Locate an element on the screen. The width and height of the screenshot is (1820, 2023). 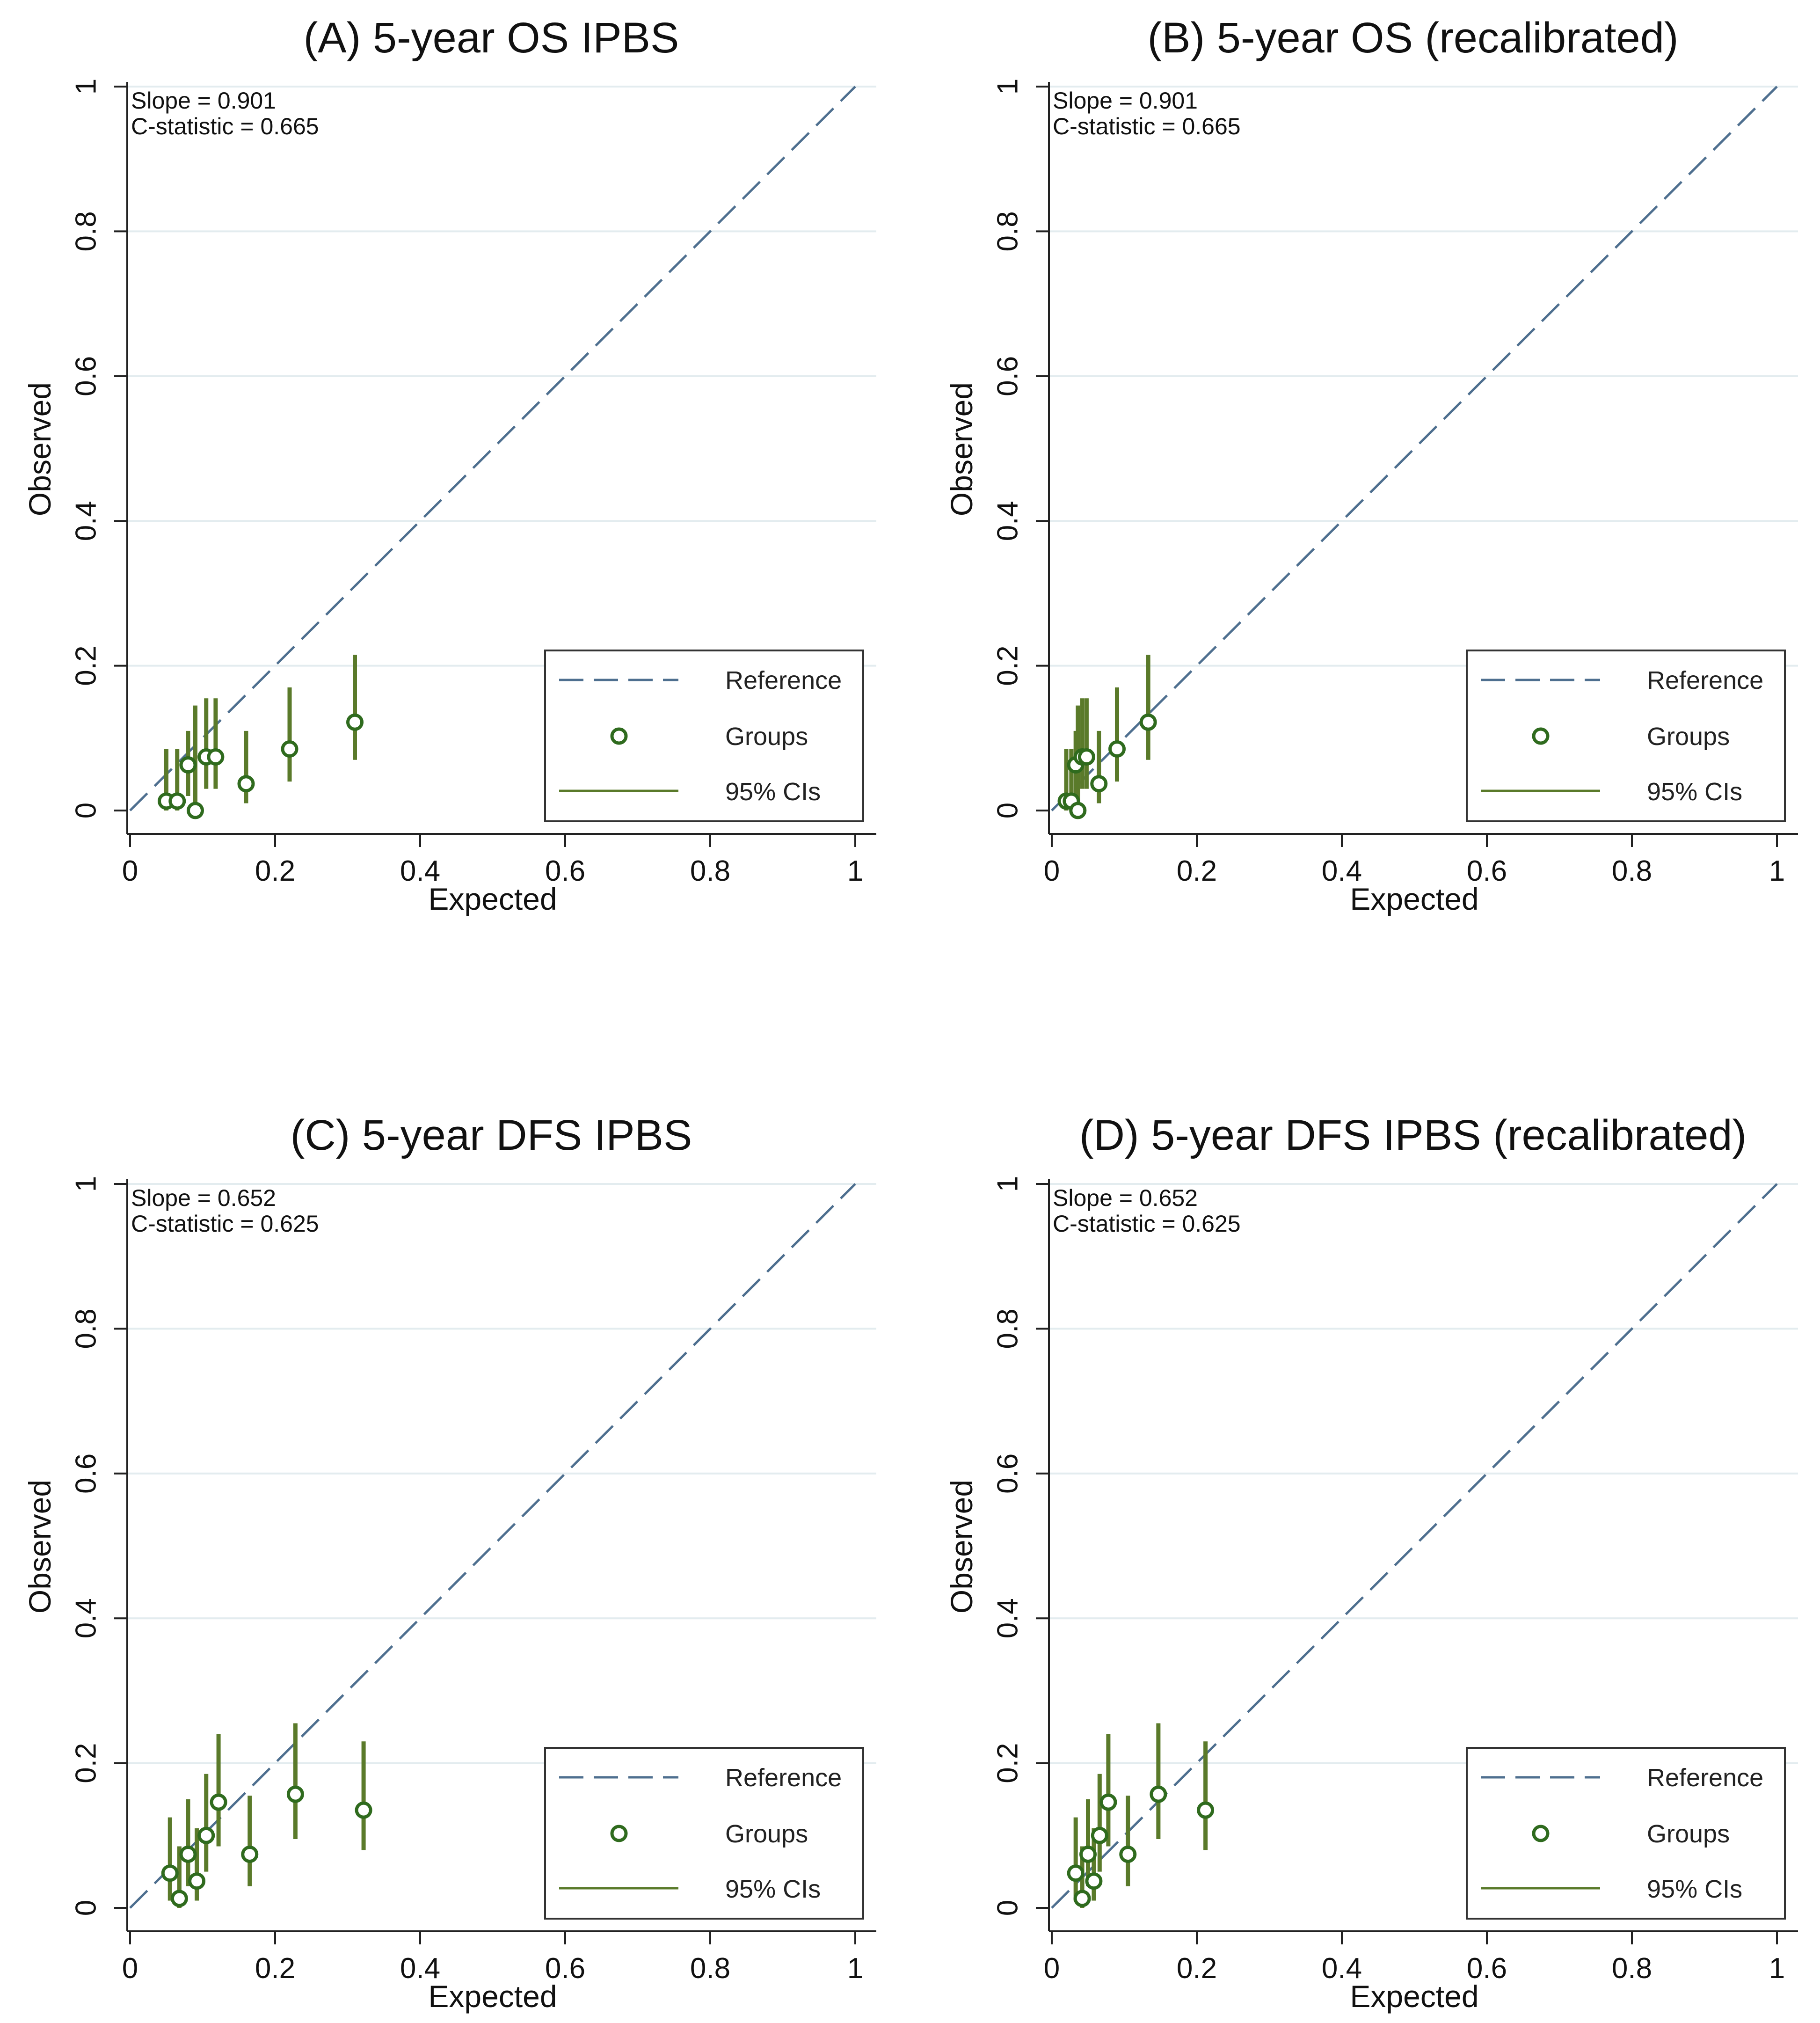
chart-title: (A) 5-year OS IPBS is located at coordinates (492, 38).